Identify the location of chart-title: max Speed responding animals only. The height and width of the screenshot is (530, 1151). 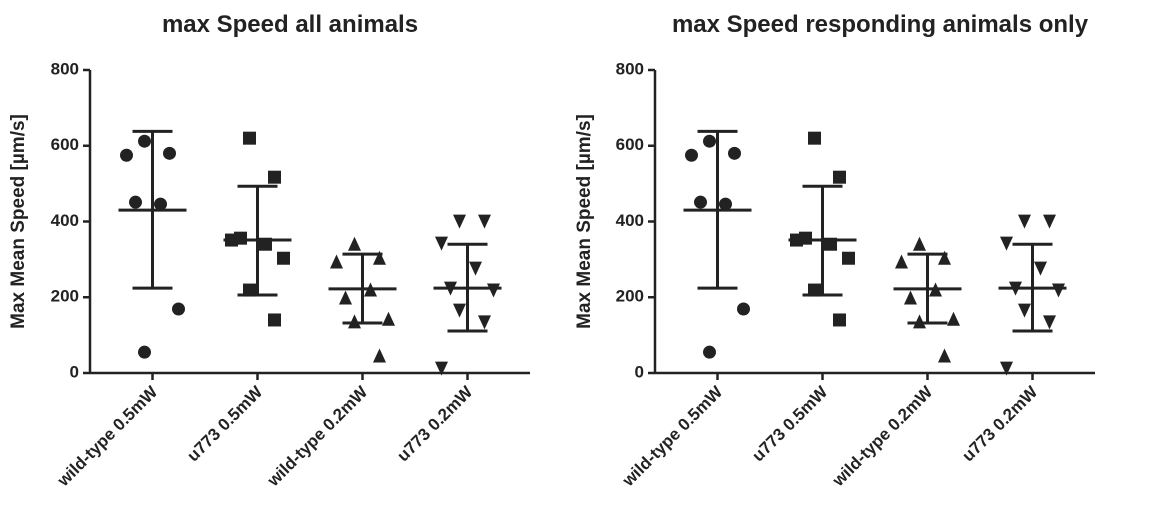
(880, 24).